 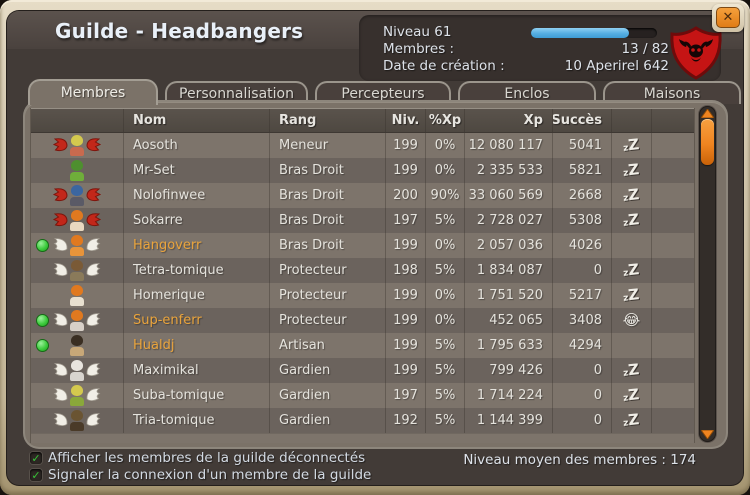 I want to click on member-name: Homerique, so click(x=197, y=295).